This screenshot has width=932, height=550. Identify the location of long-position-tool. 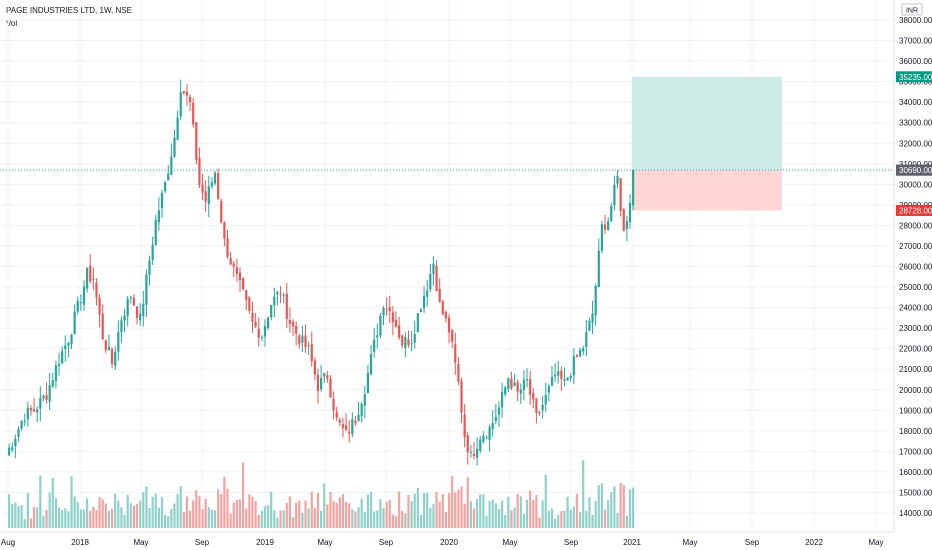
(707, 143).